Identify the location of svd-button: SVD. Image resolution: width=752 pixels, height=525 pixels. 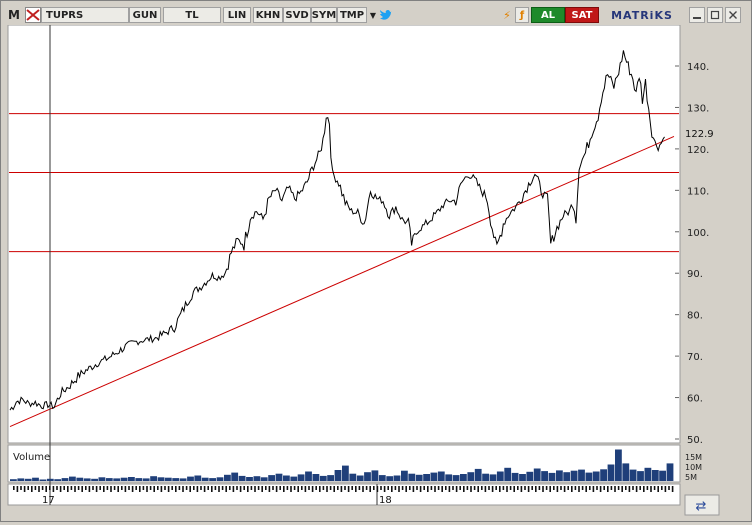
(297, 15).